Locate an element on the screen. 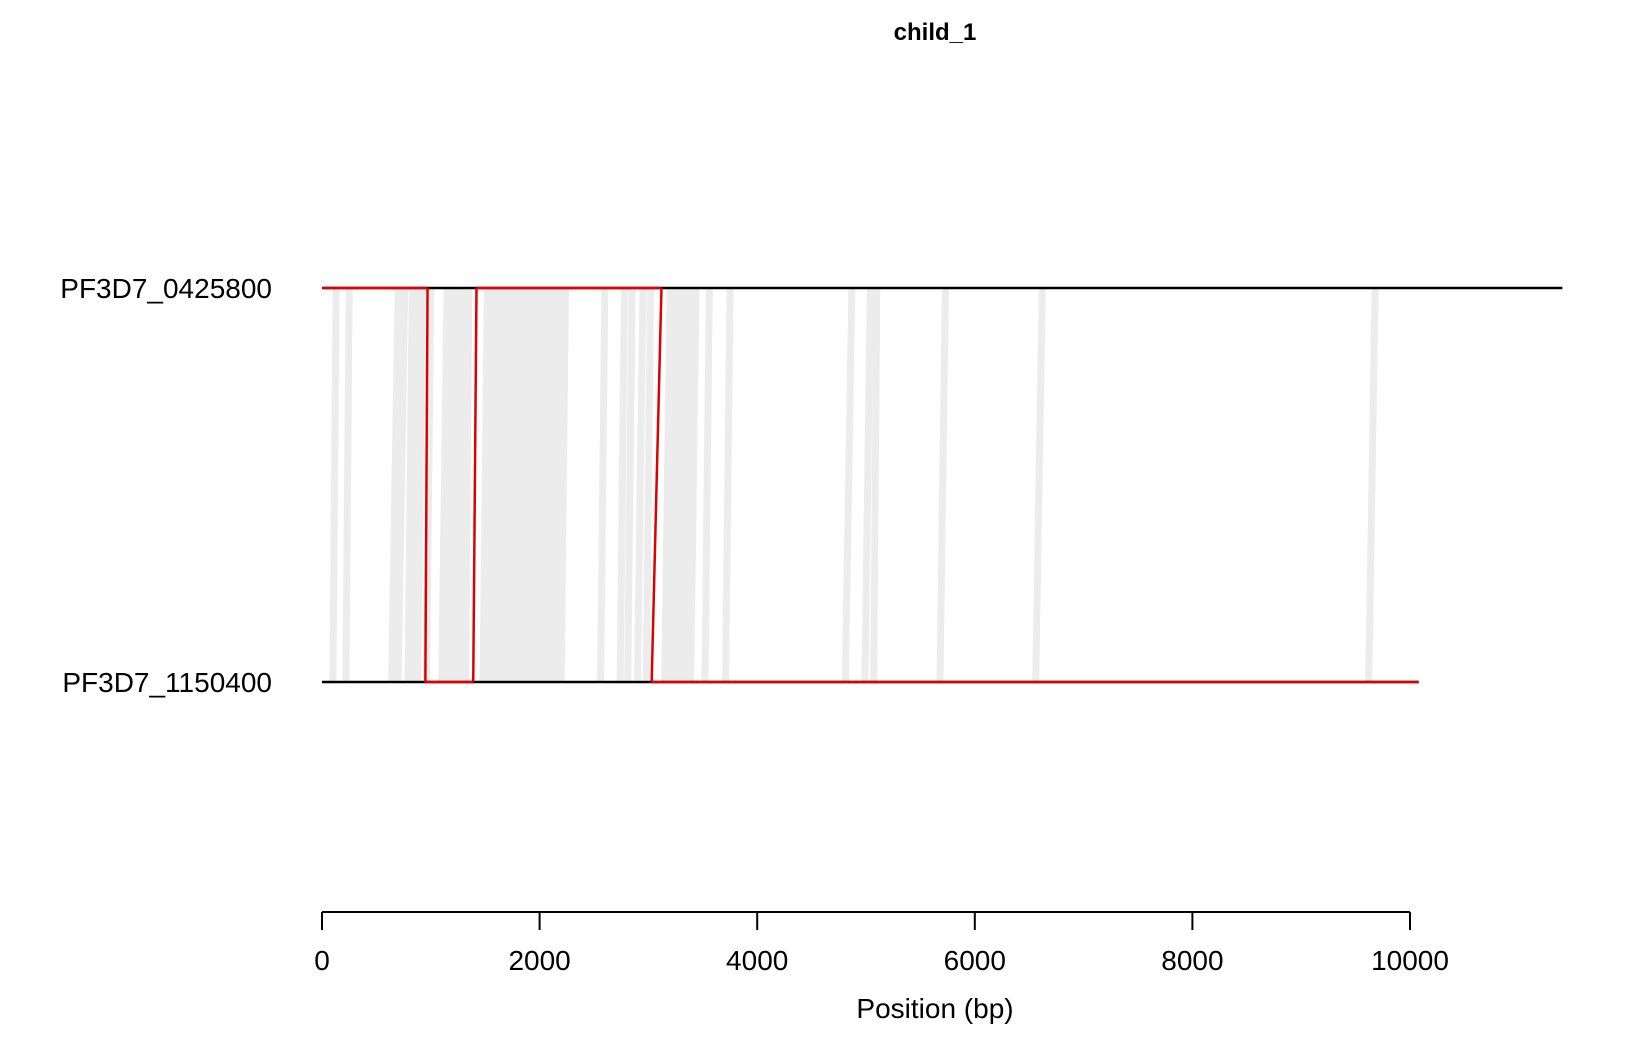 Image resolution: width=1650 pixels, height=1050 pixels. x-tick-label: 2000 is located at coordinates (539, 960).